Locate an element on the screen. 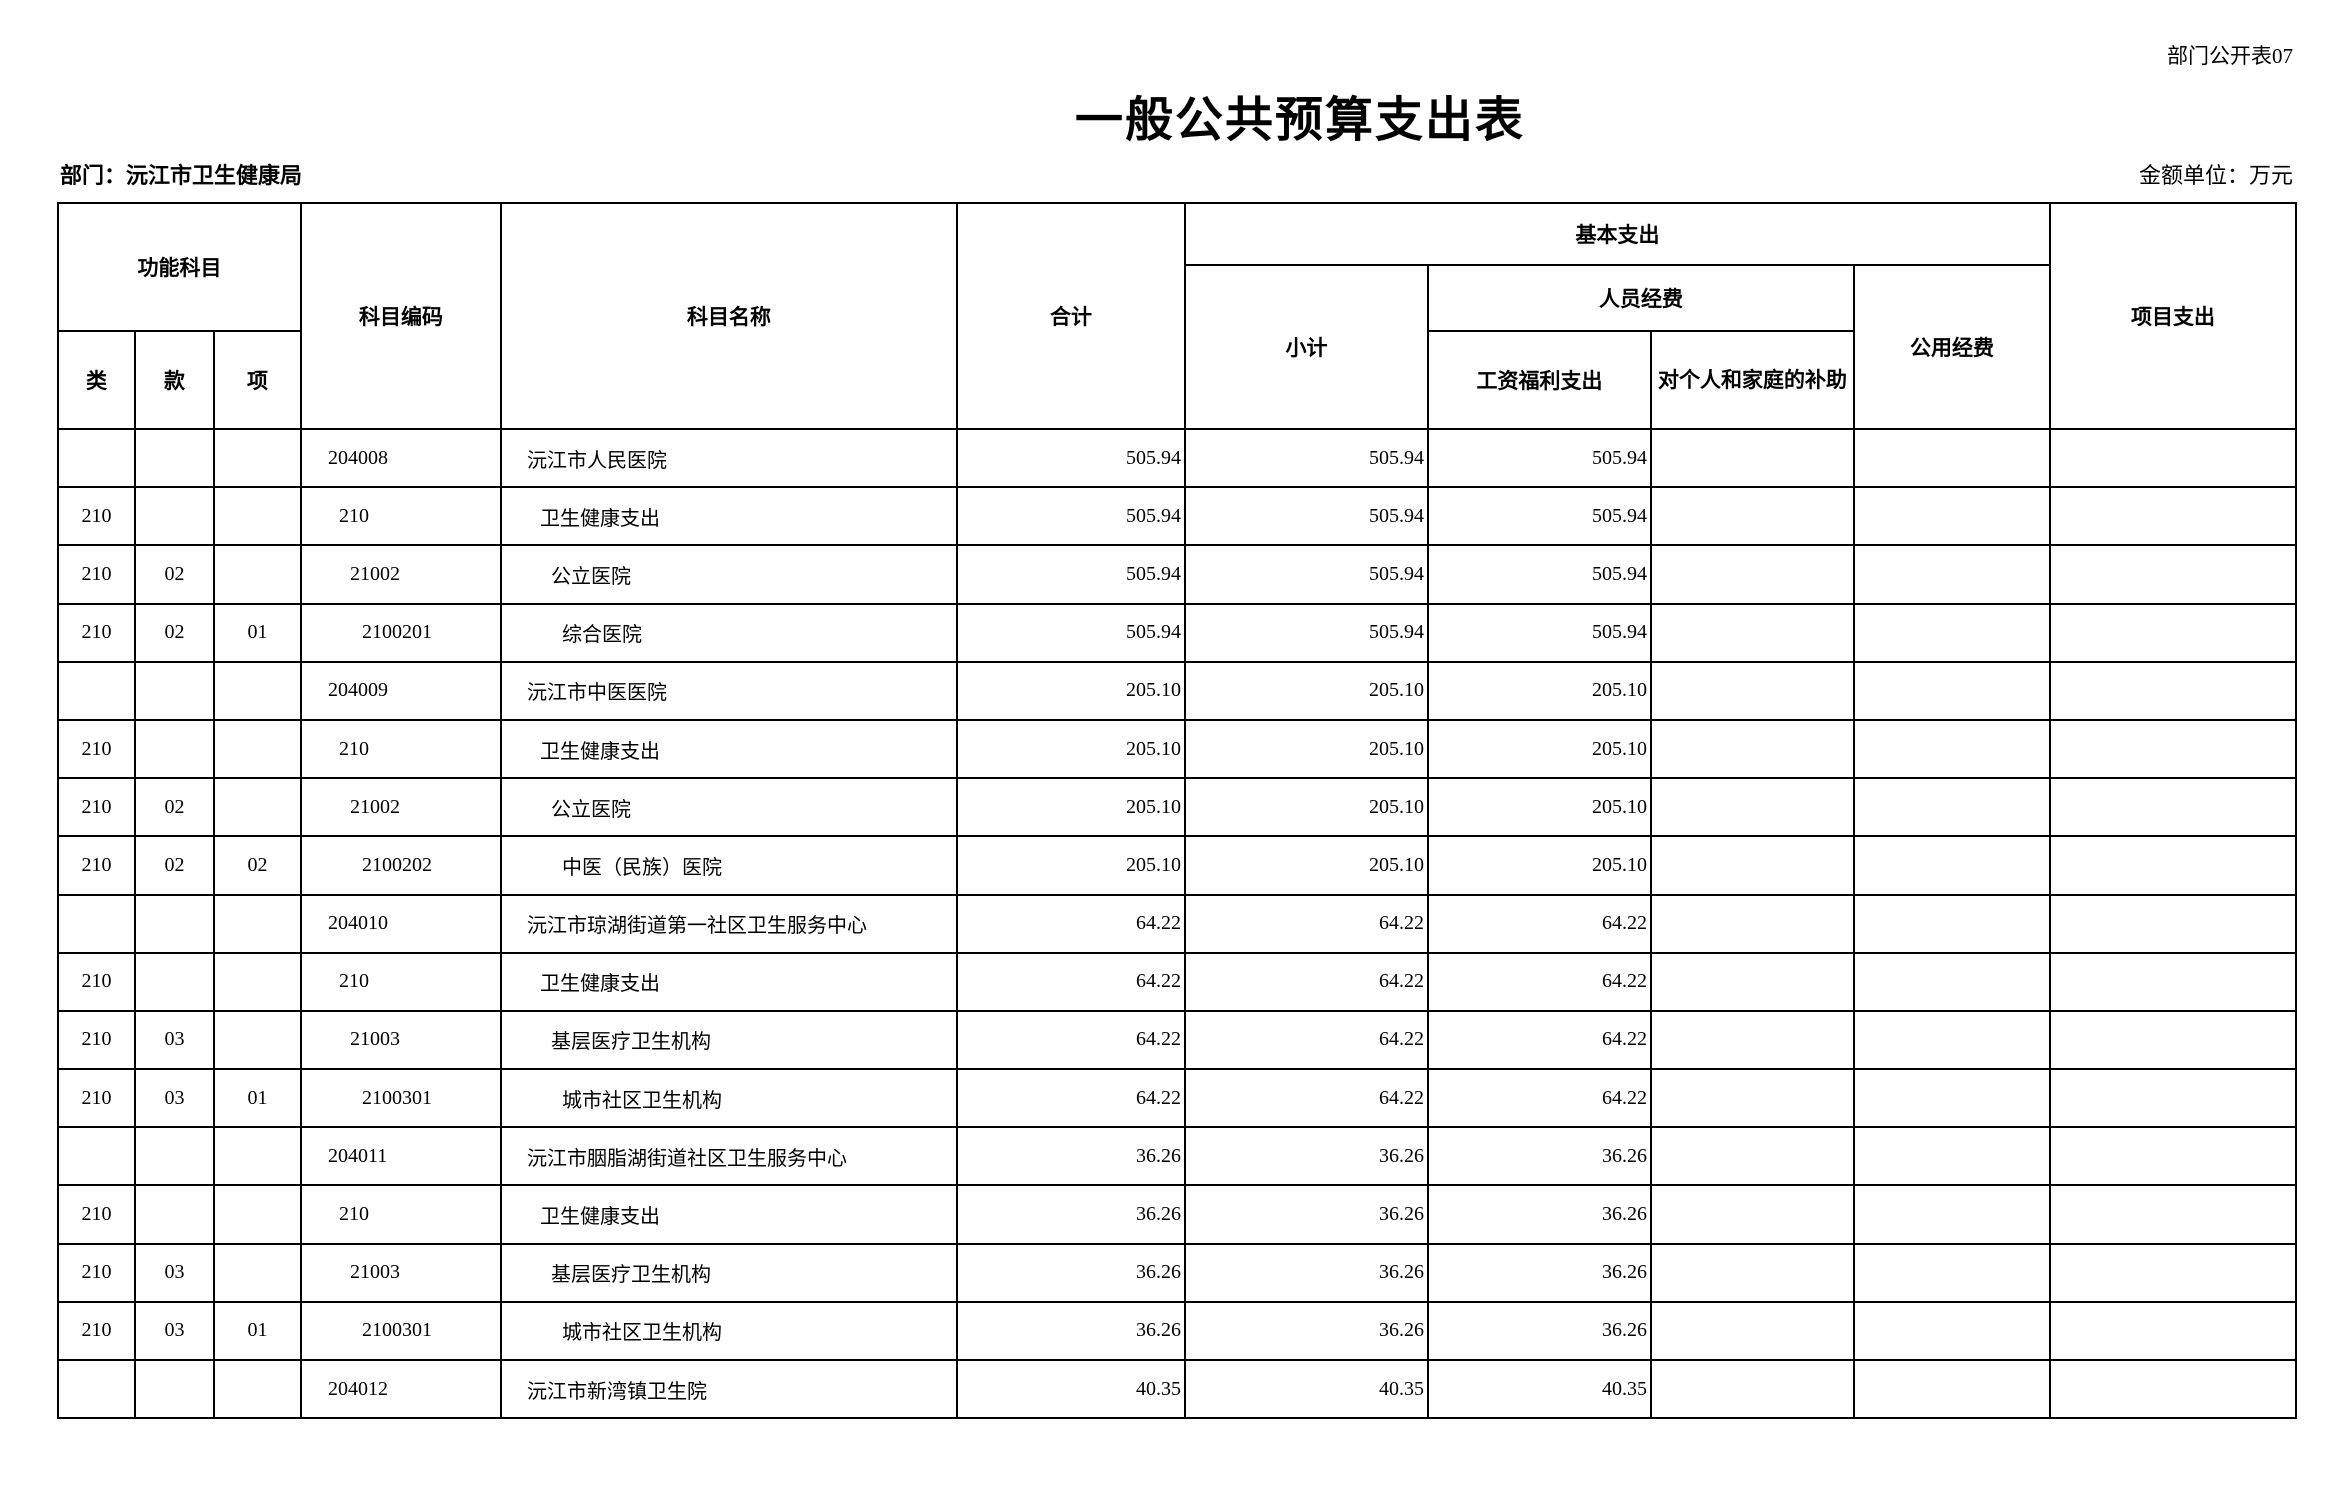 The image size is (2338, 1488). table-row: 210 210 卫生健康支出 505.94 505.94 505.94 is located at coordinates (1177, 516).